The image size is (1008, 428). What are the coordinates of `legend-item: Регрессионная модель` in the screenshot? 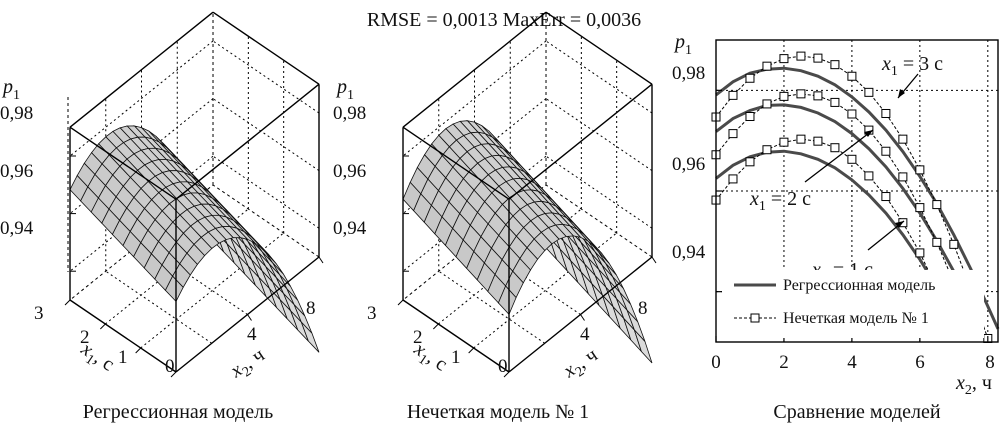 It's located at (859, 285).